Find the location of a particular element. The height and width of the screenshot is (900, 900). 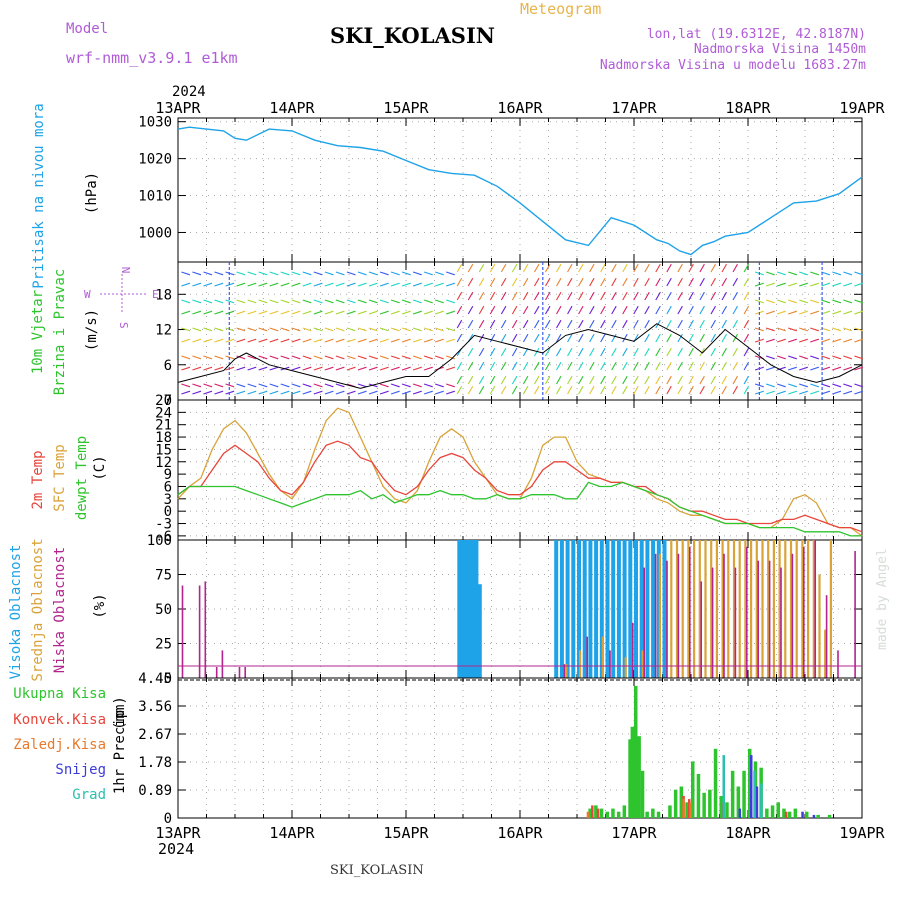

wind-speed-line is located at coordinates (520, 356).